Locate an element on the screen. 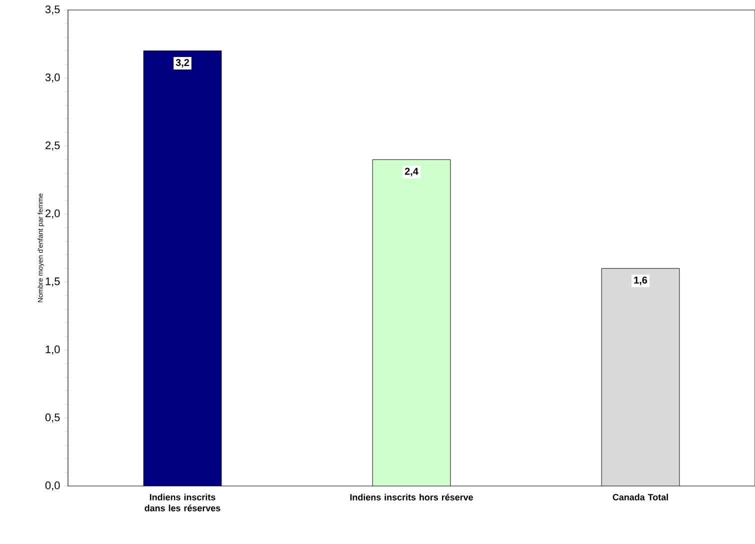 Image resolution: width=755 pixels, height=544 pixels. x-tick-label: Indiens inscrits hors réserve is located at coordinates (411, 497).